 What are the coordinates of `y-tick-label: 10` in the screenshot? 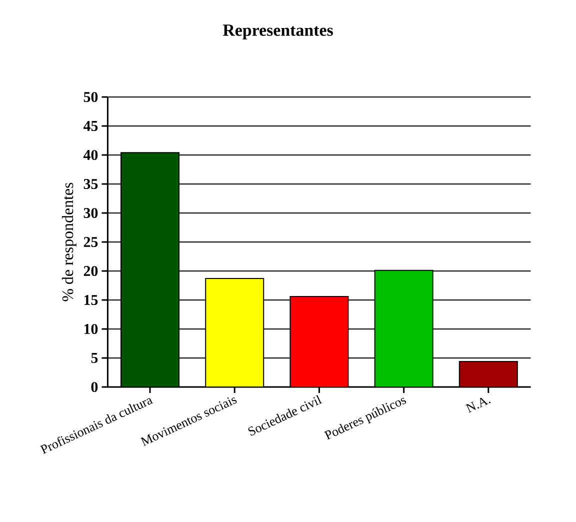 It's located at (91, 329).